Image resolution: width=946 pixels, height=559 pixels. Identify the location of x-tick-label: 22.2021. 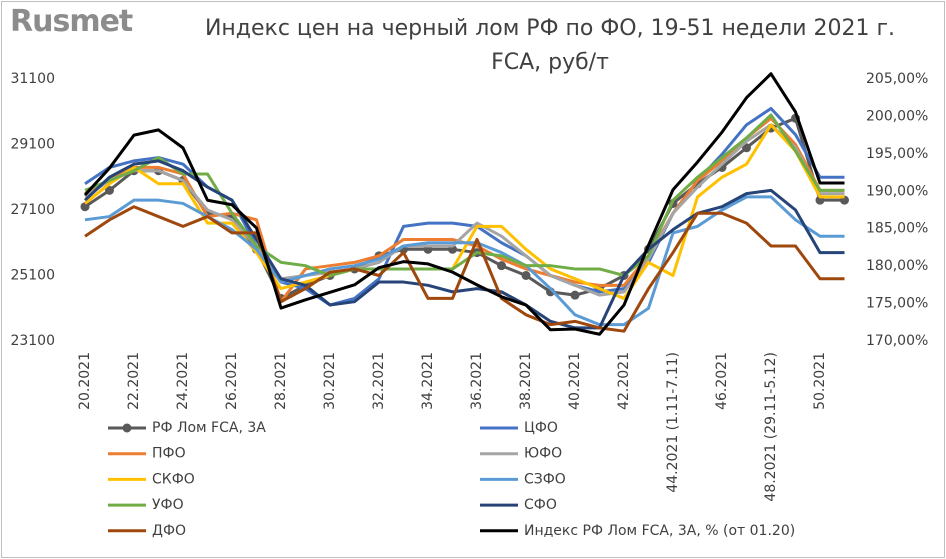
(134, 381).